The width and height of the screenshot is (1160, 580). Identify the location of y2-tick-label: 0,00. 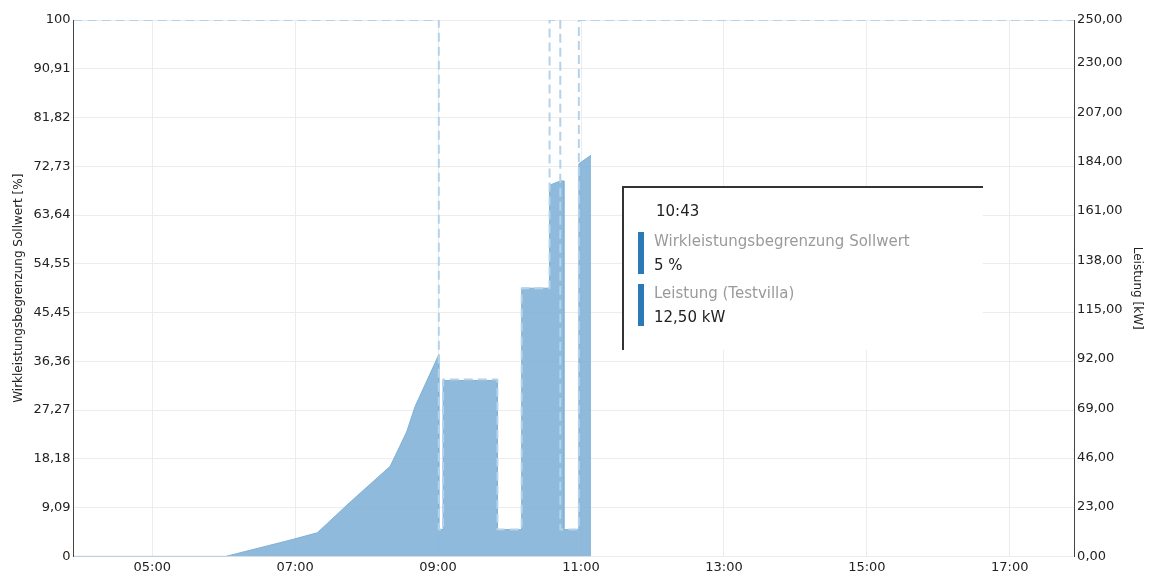
(1092, 555).